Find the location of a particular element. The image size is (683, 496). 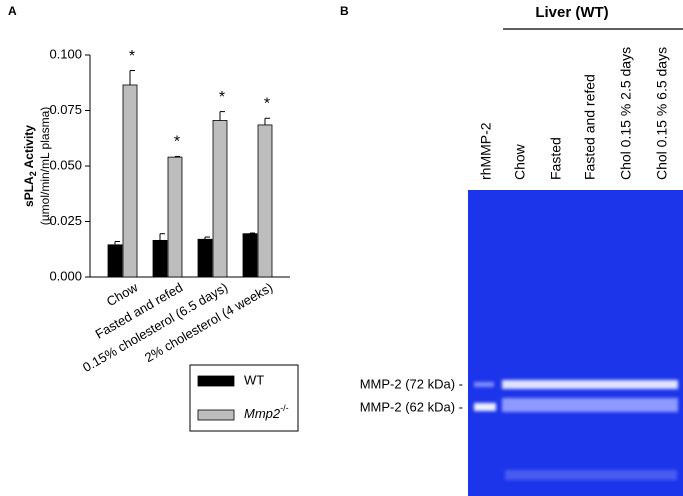

y-tick-label: 0.075 is located at coordinates (65, 109).